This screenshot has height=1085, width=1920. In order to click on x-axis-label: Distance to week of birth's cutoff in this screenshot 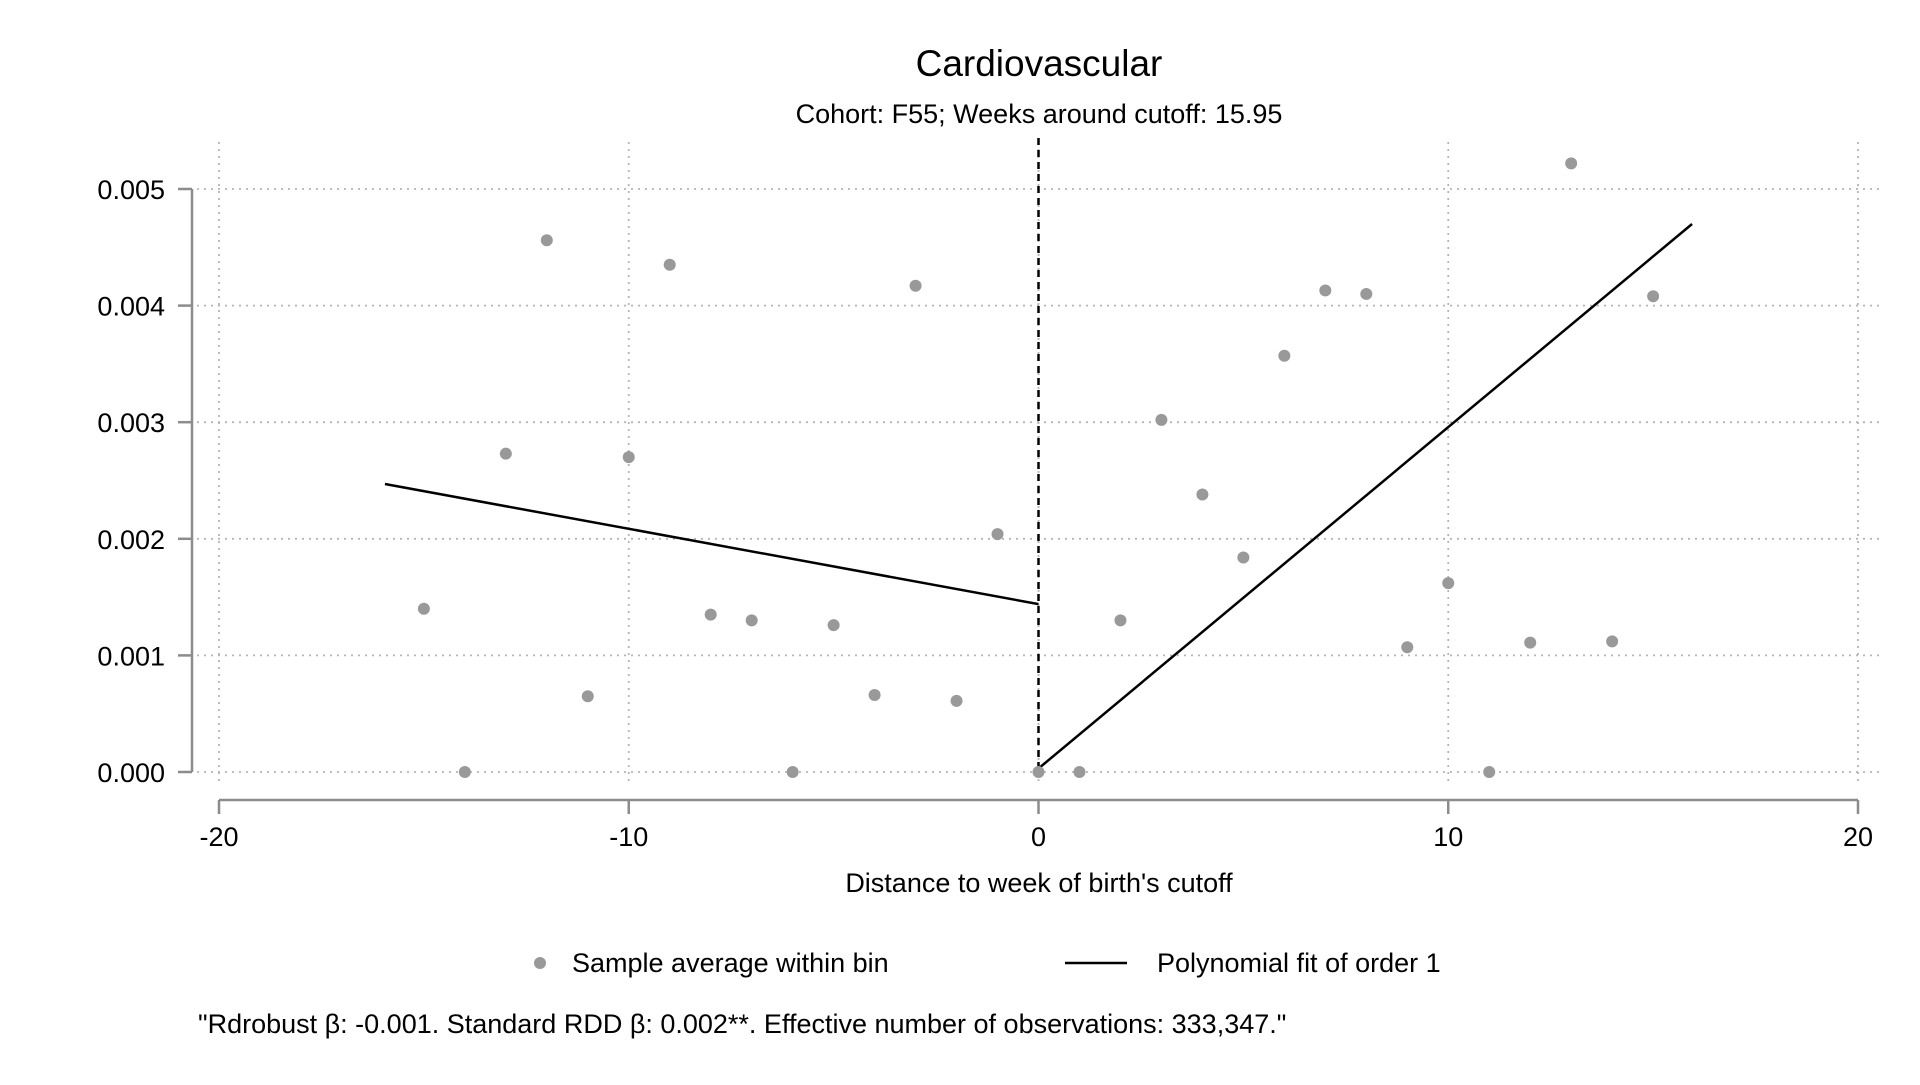, I will do `click(1039, 883)`.